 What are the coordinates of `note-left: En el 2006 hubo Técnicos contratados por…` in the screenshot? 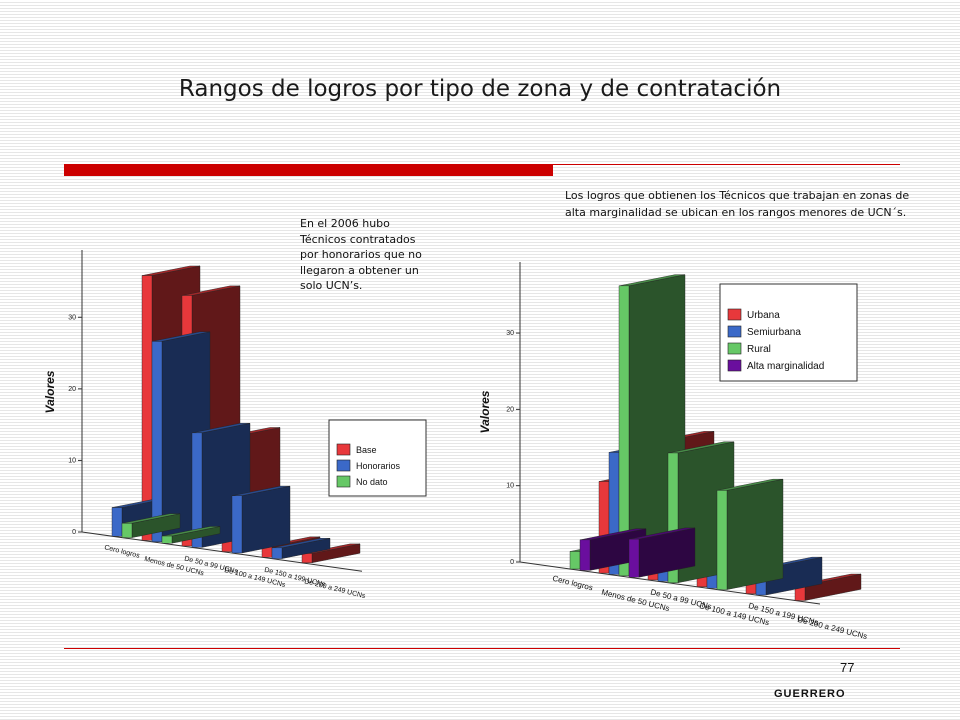 It's located at (361, 254).